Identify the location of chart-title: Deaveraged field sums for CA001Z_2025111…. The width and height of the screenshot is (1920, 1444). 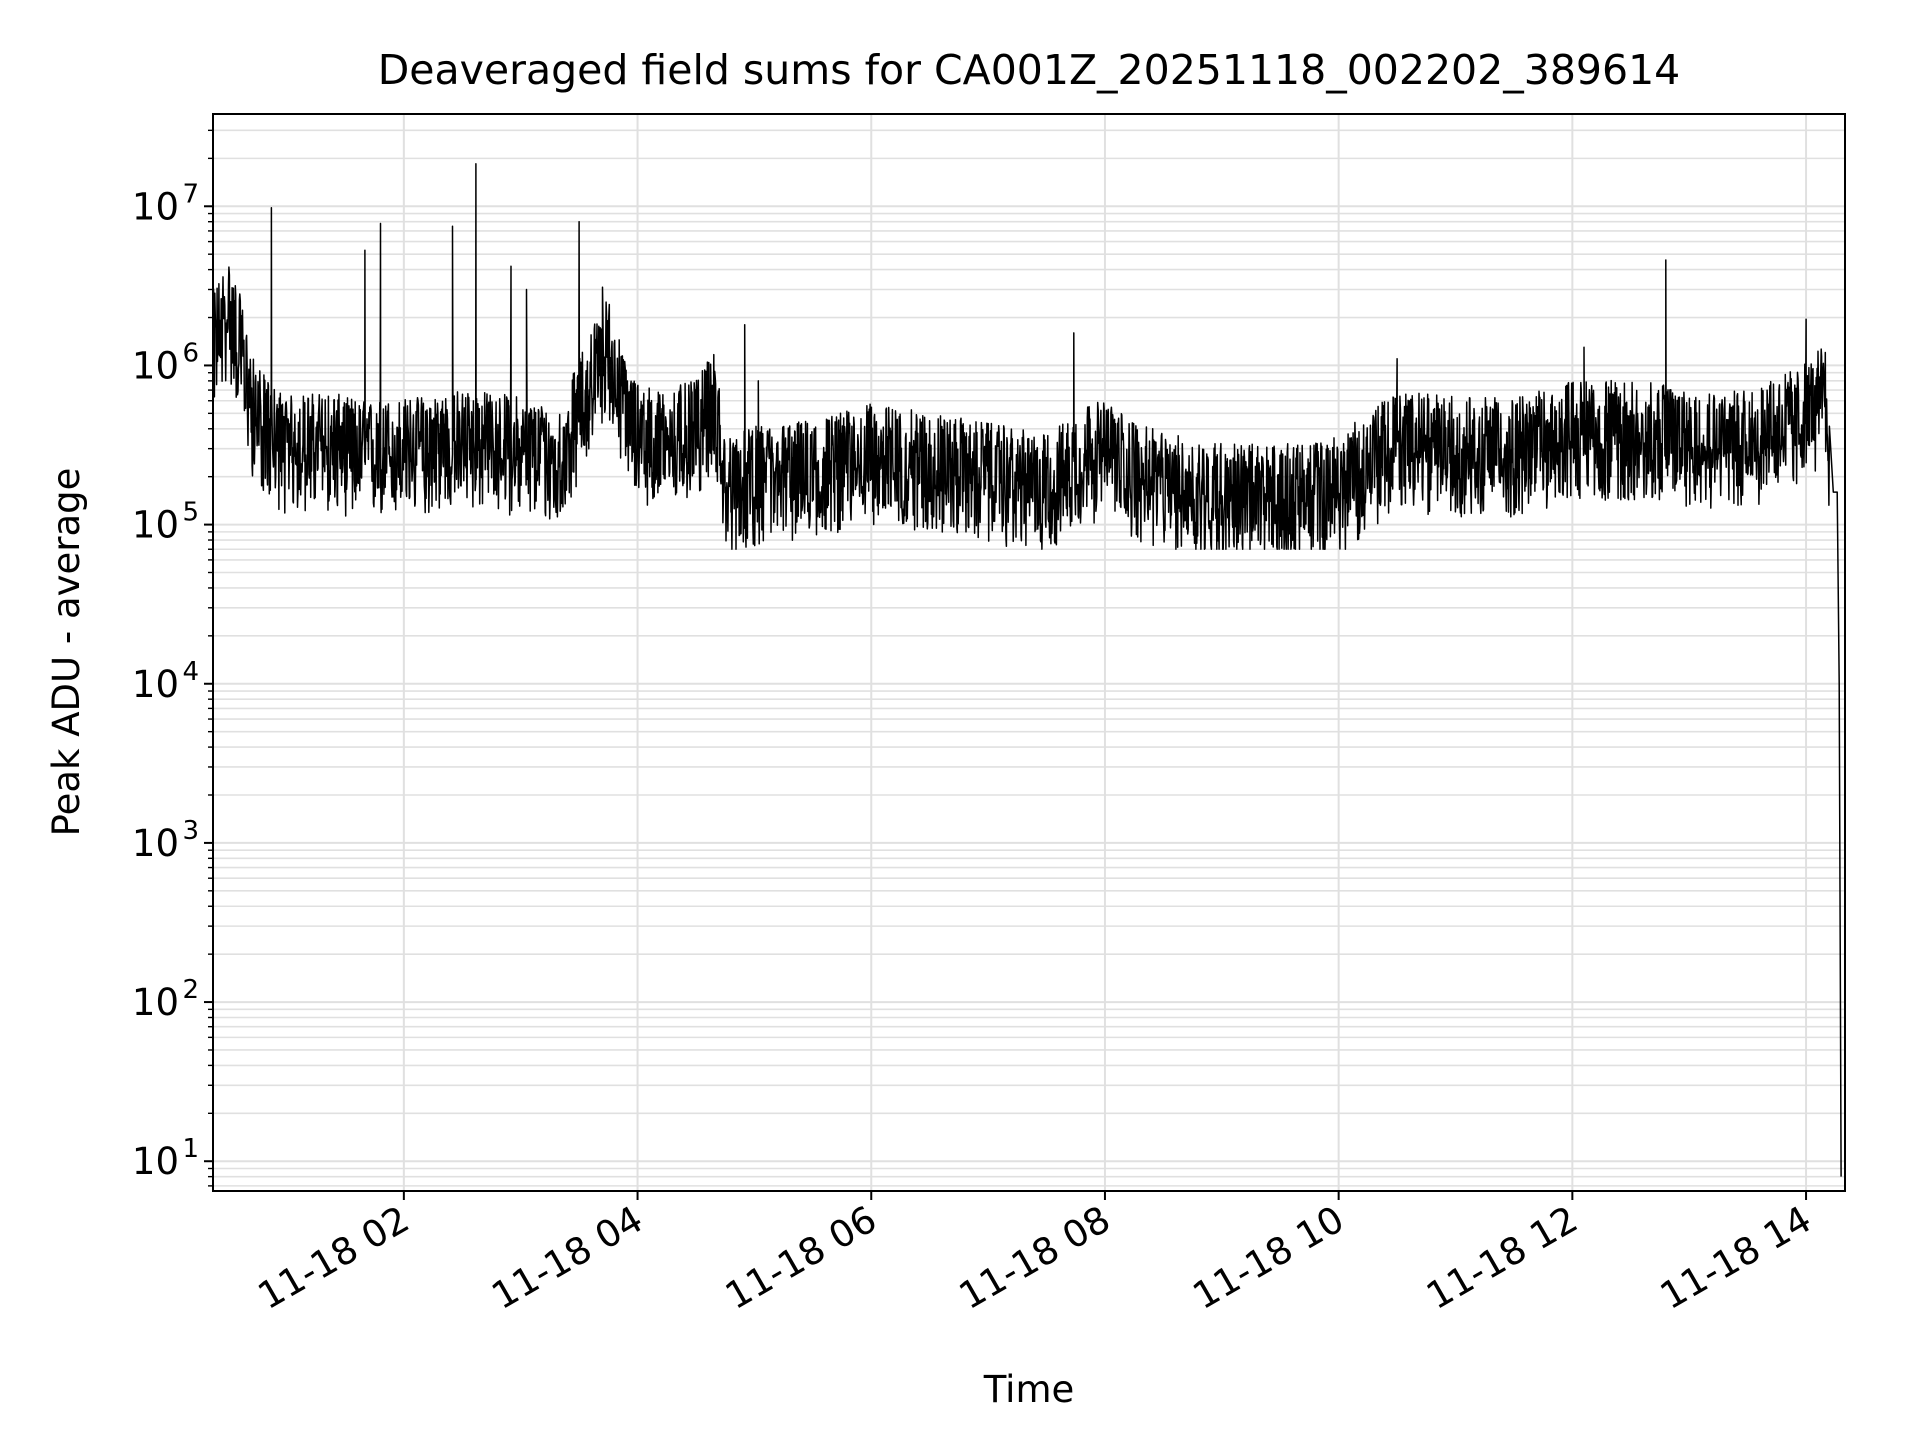
(1029, 70).